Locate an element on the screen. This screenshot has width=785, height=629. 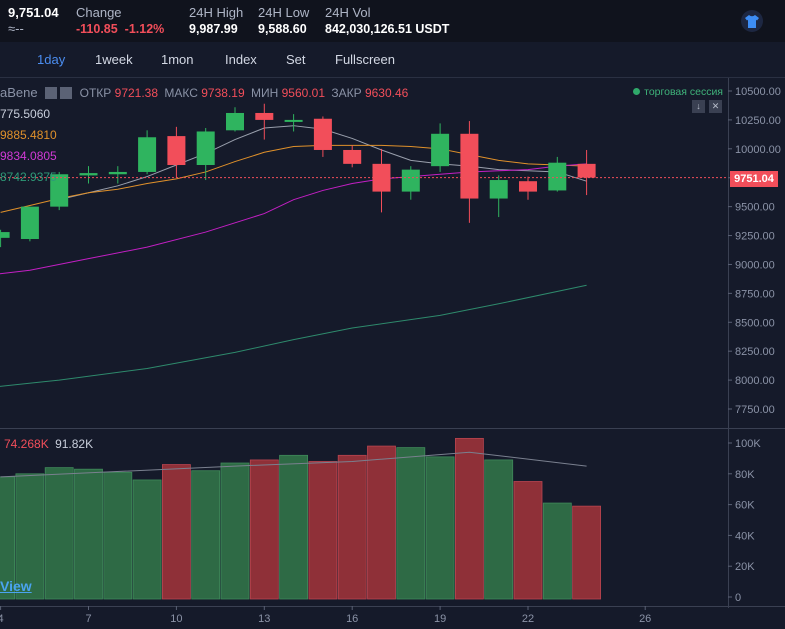
volume-tick-label: 80K is located at coordinates (745, 475).